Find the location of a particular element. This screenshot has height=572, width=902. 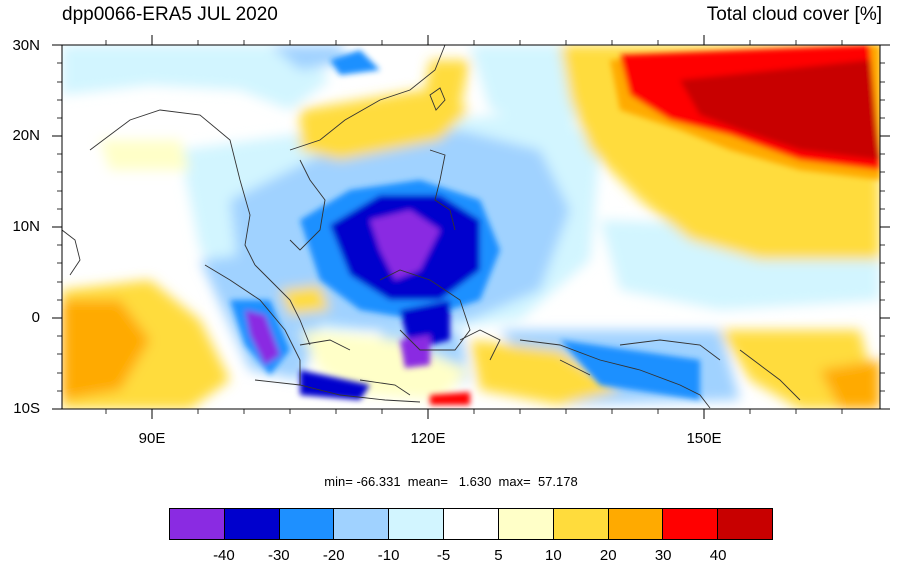

mean-value: 1.630 is located at coordinates (475, 481).